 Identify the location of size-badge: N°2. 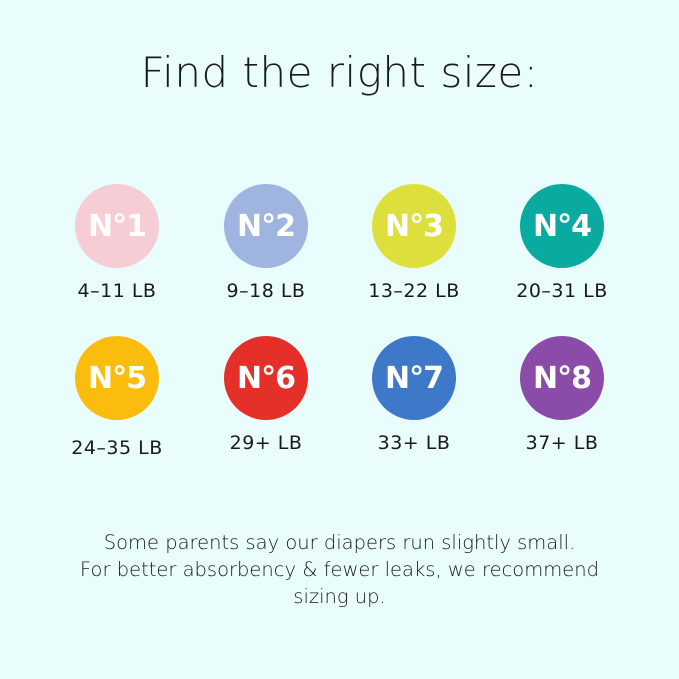
(266, 226).